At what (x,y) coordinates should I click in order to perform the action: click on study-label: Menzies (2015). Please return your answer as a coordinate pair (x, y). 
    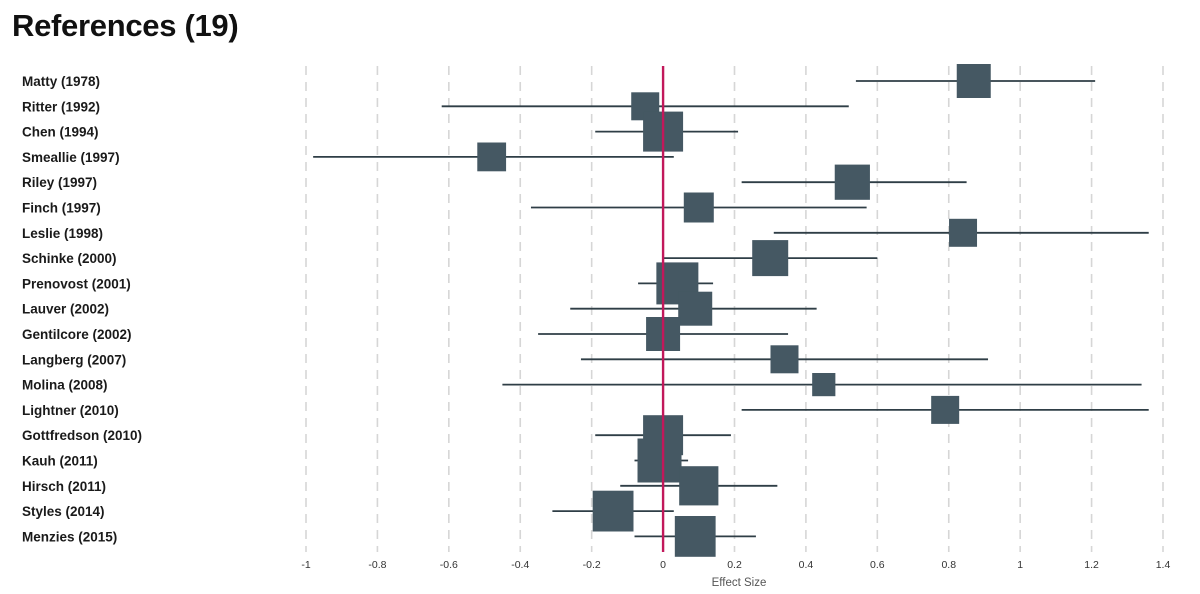
    Looking at the image, I should click on (69, 536).